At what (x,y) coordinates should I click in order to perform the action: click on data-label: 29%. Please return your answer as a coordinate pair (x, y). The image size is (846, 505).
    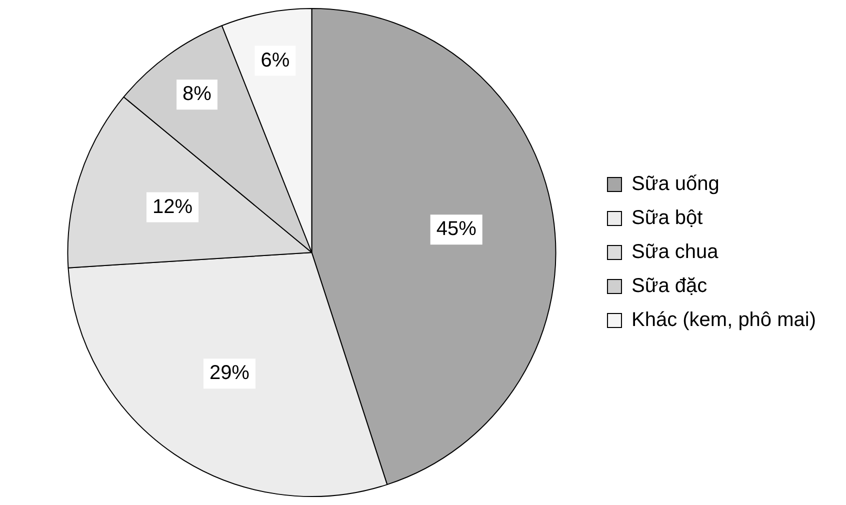
    Looking at the image, I should click on (229, 373).